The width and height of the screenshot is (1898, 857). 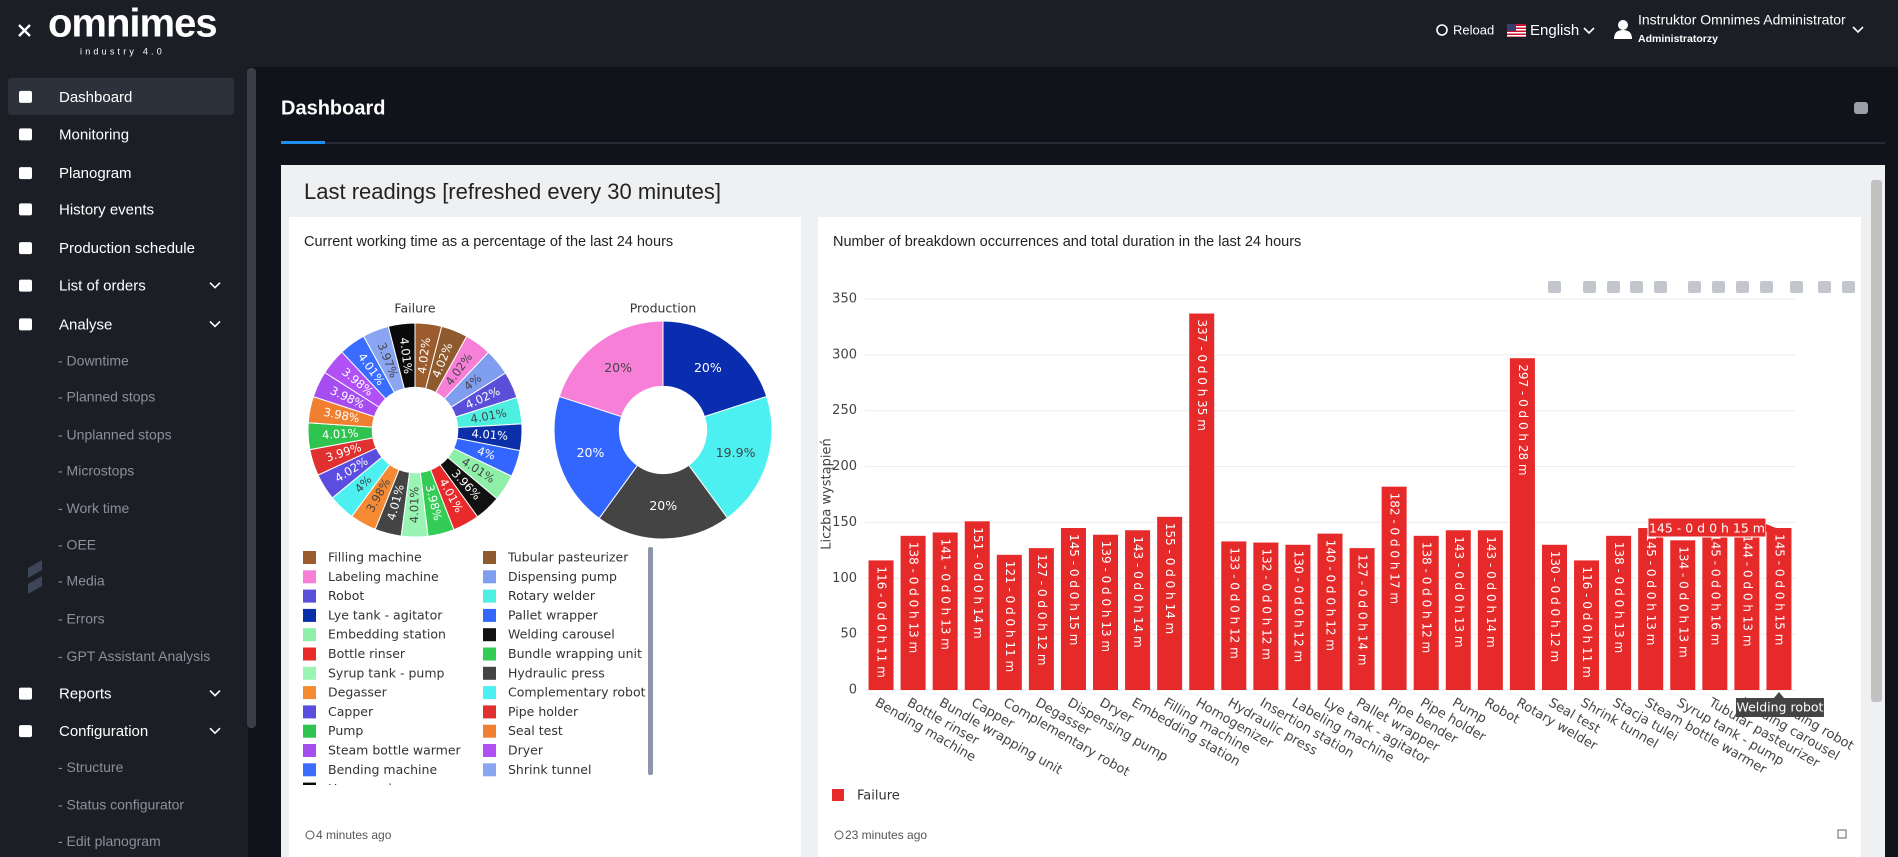 I want to click on reload-button: Reload, so click(x=1473, y=29).